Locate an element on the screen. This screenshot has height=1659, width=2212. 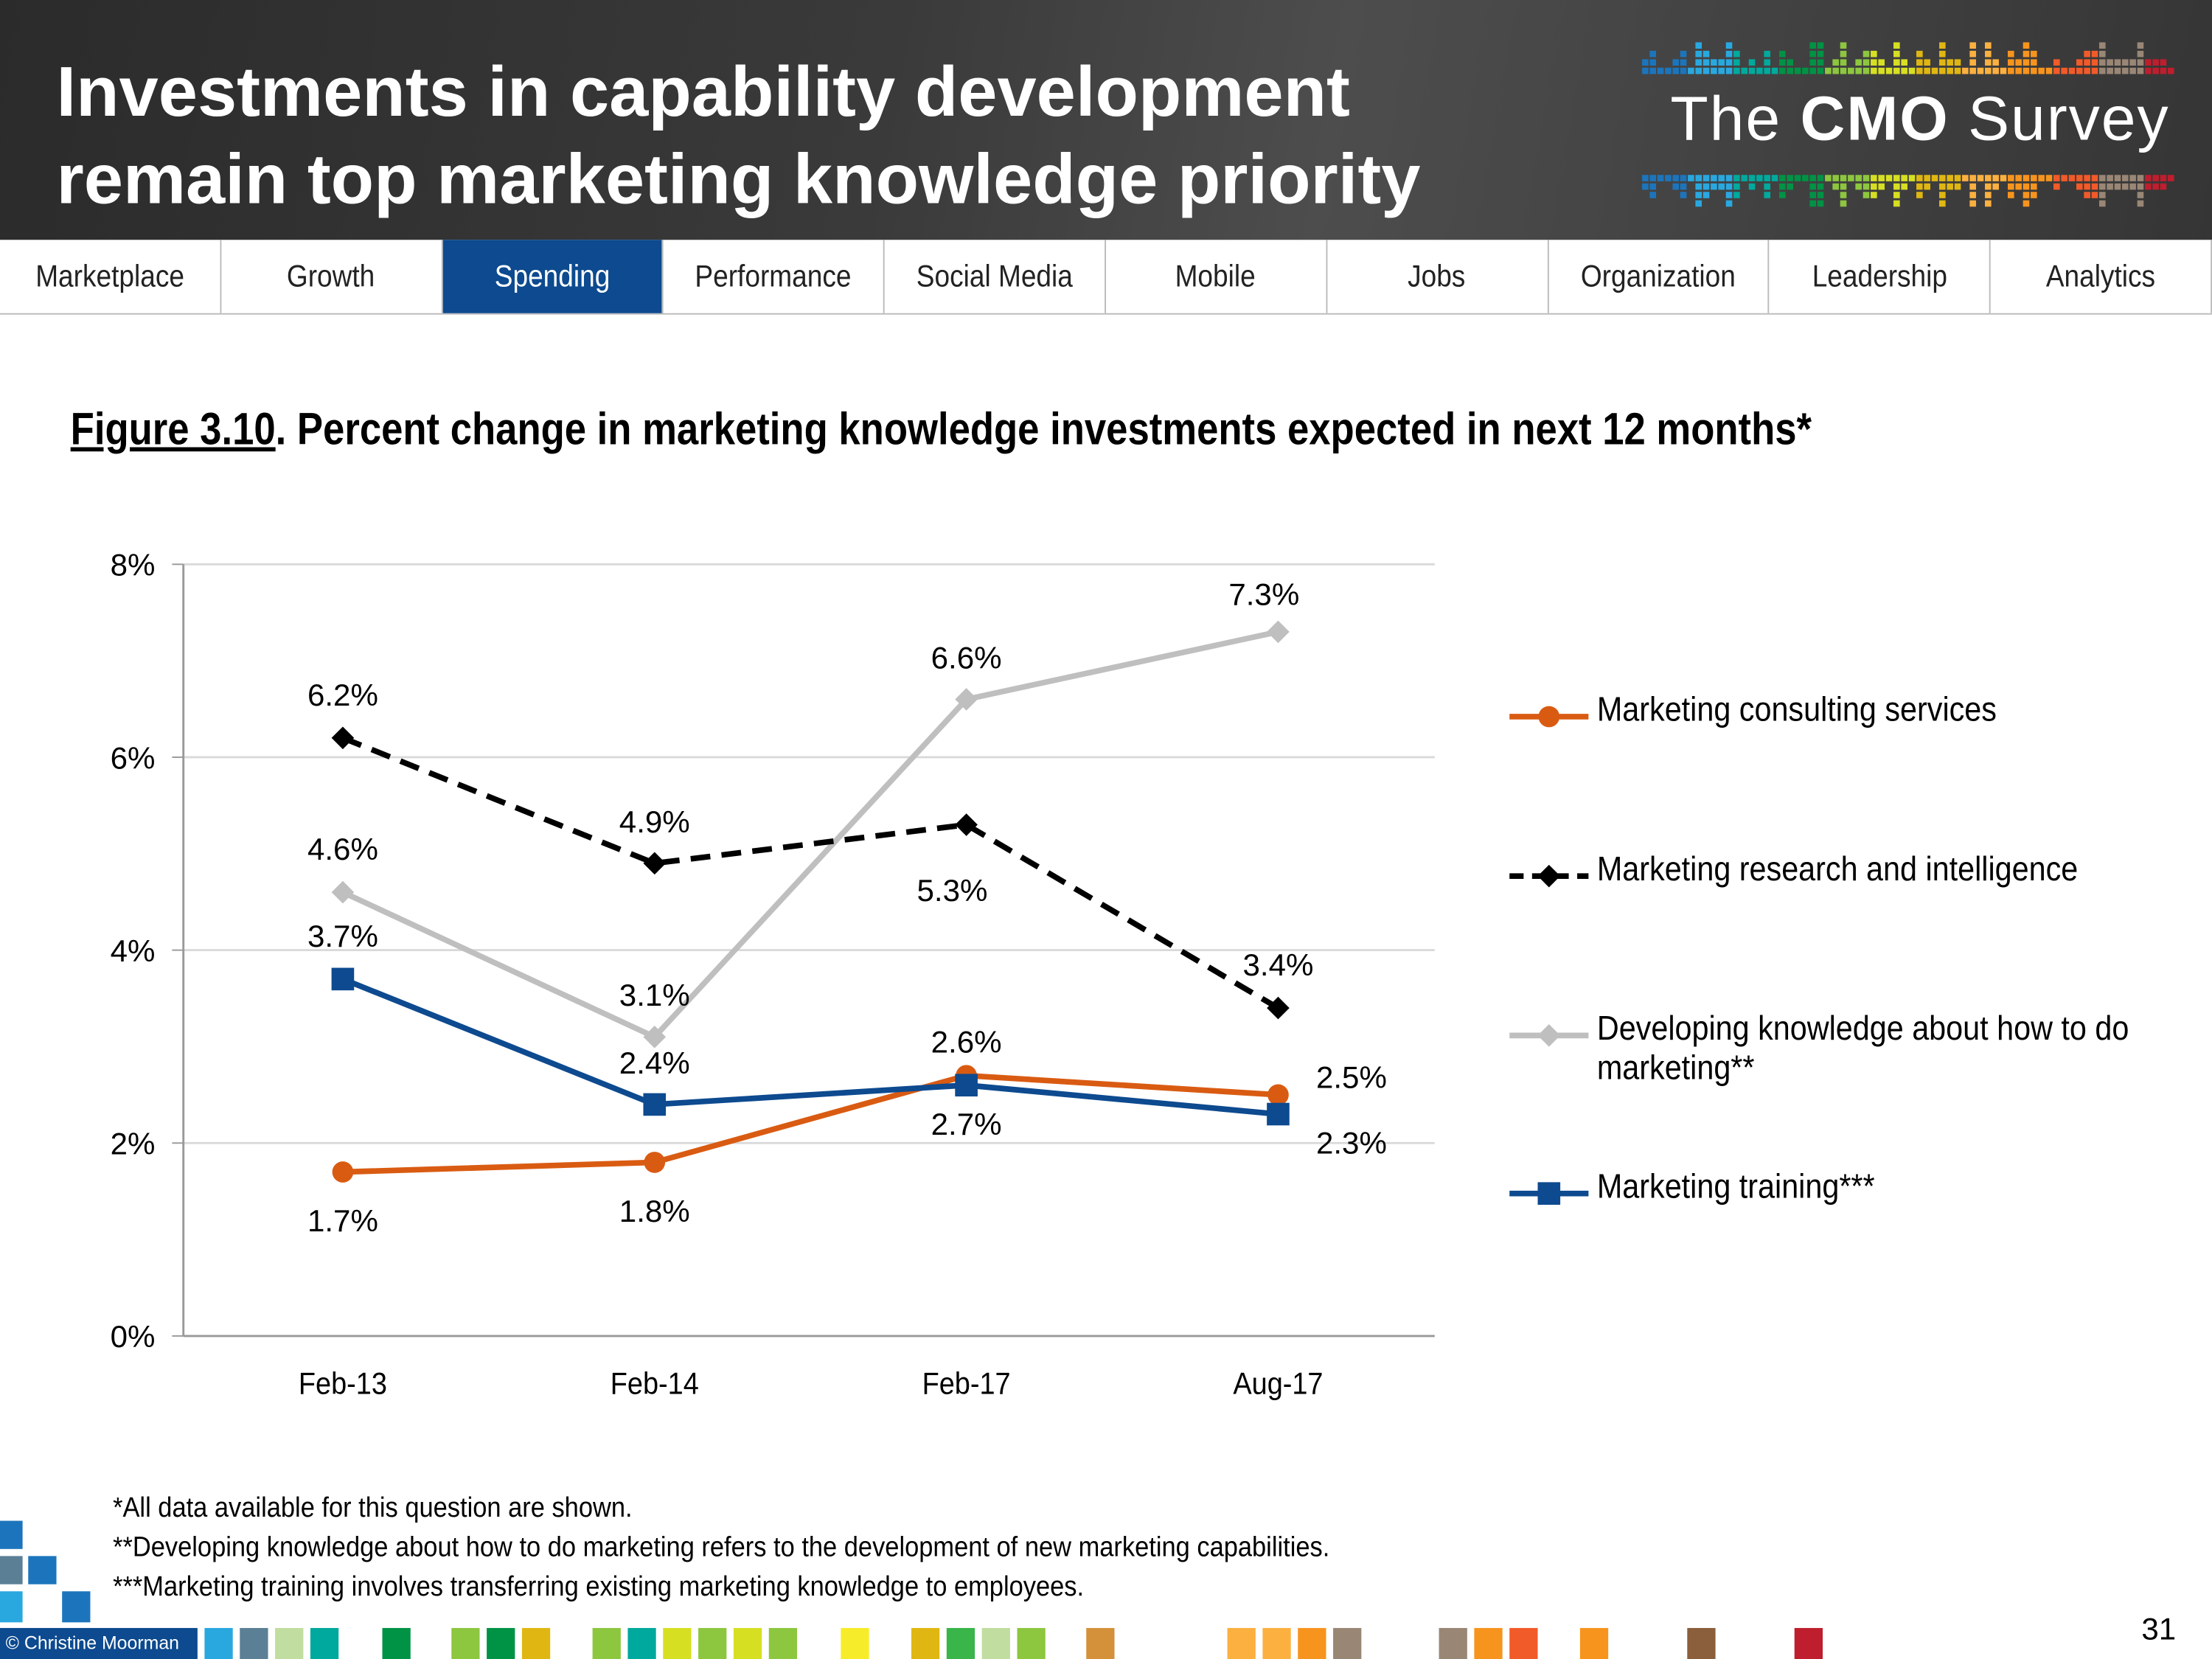
data-label: 2.5% is located at coordinates (1351, 1077).